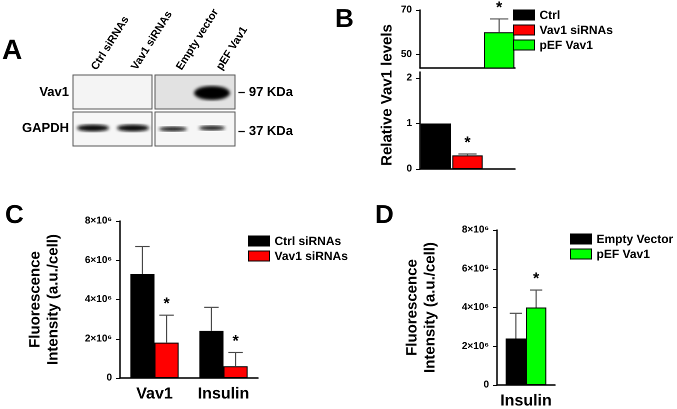 The width and height of the screenshot is (677, 409). What do you see at coordinates (409, 123) in the screenshot?
I see `y-tick-label: 1` at bounding box center [409, 123].